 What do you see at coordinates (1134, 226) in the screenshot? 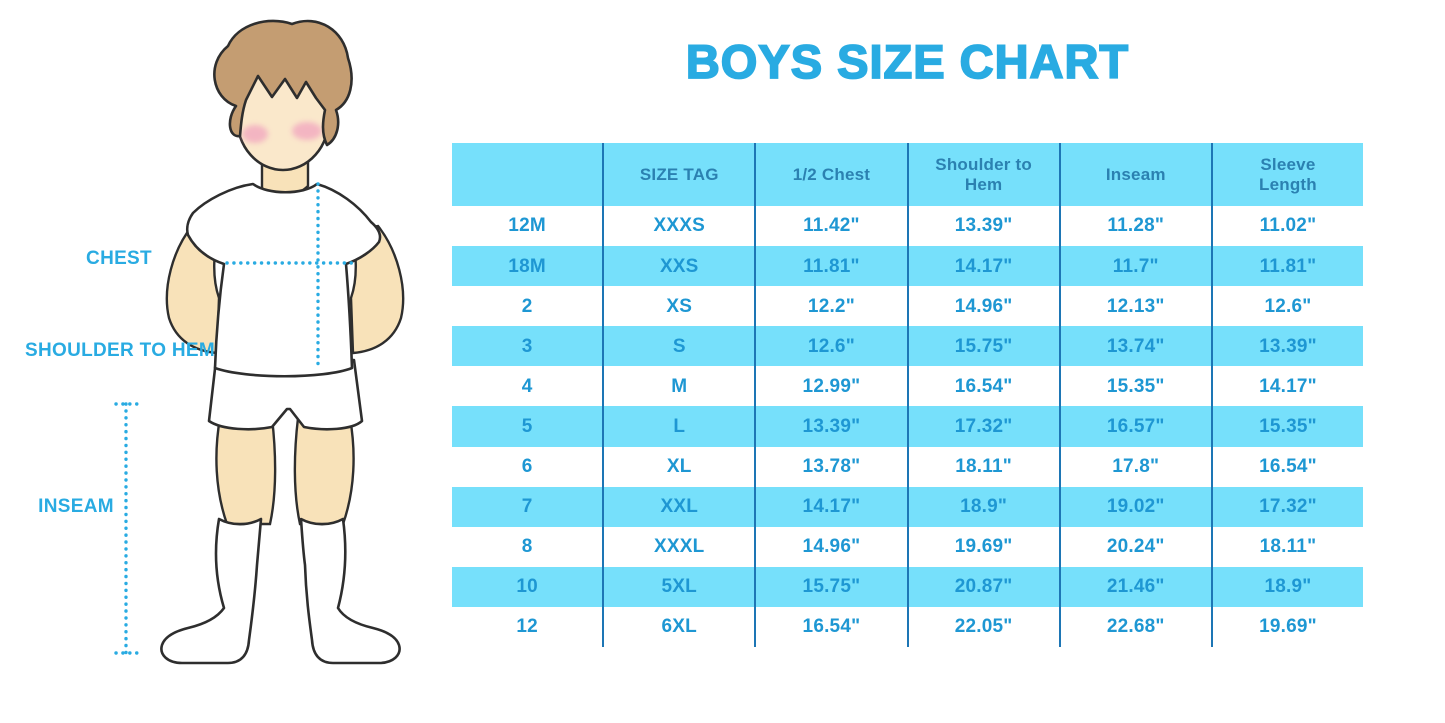
I see `table-cell: 11.28"` at bounding box center [1134, 226].